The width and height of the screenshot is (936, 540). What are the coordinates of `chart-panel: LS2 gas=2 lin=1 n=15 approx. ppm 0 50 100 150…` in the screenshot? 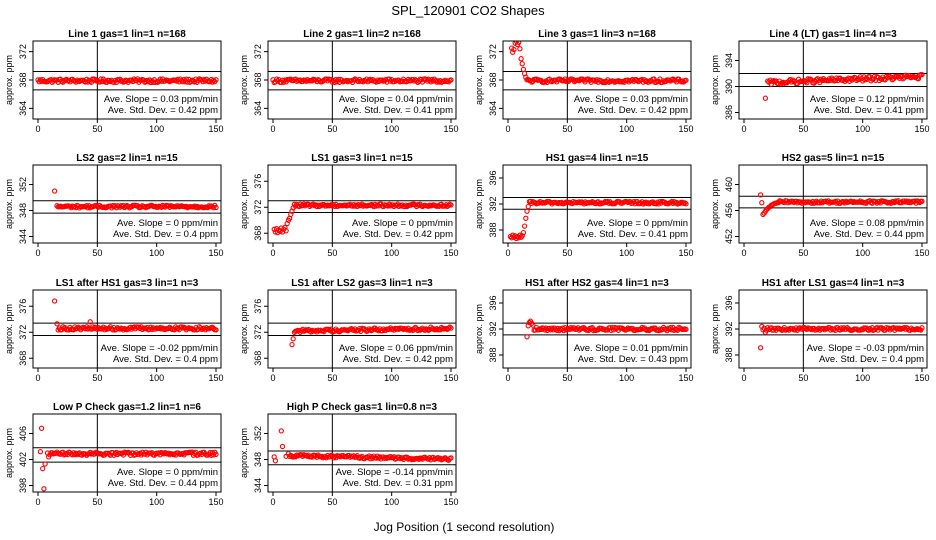 It's located at (114, 205).